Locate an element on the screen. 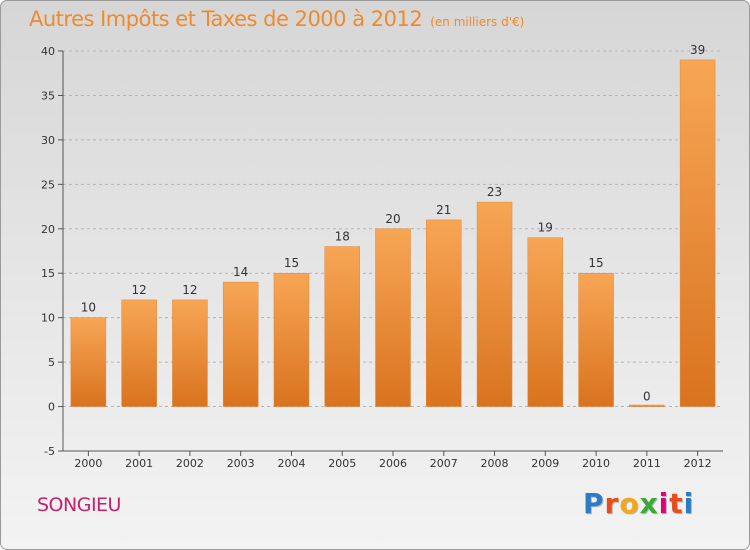  bar-value-label: 18 is located at coordinates (342, 237).